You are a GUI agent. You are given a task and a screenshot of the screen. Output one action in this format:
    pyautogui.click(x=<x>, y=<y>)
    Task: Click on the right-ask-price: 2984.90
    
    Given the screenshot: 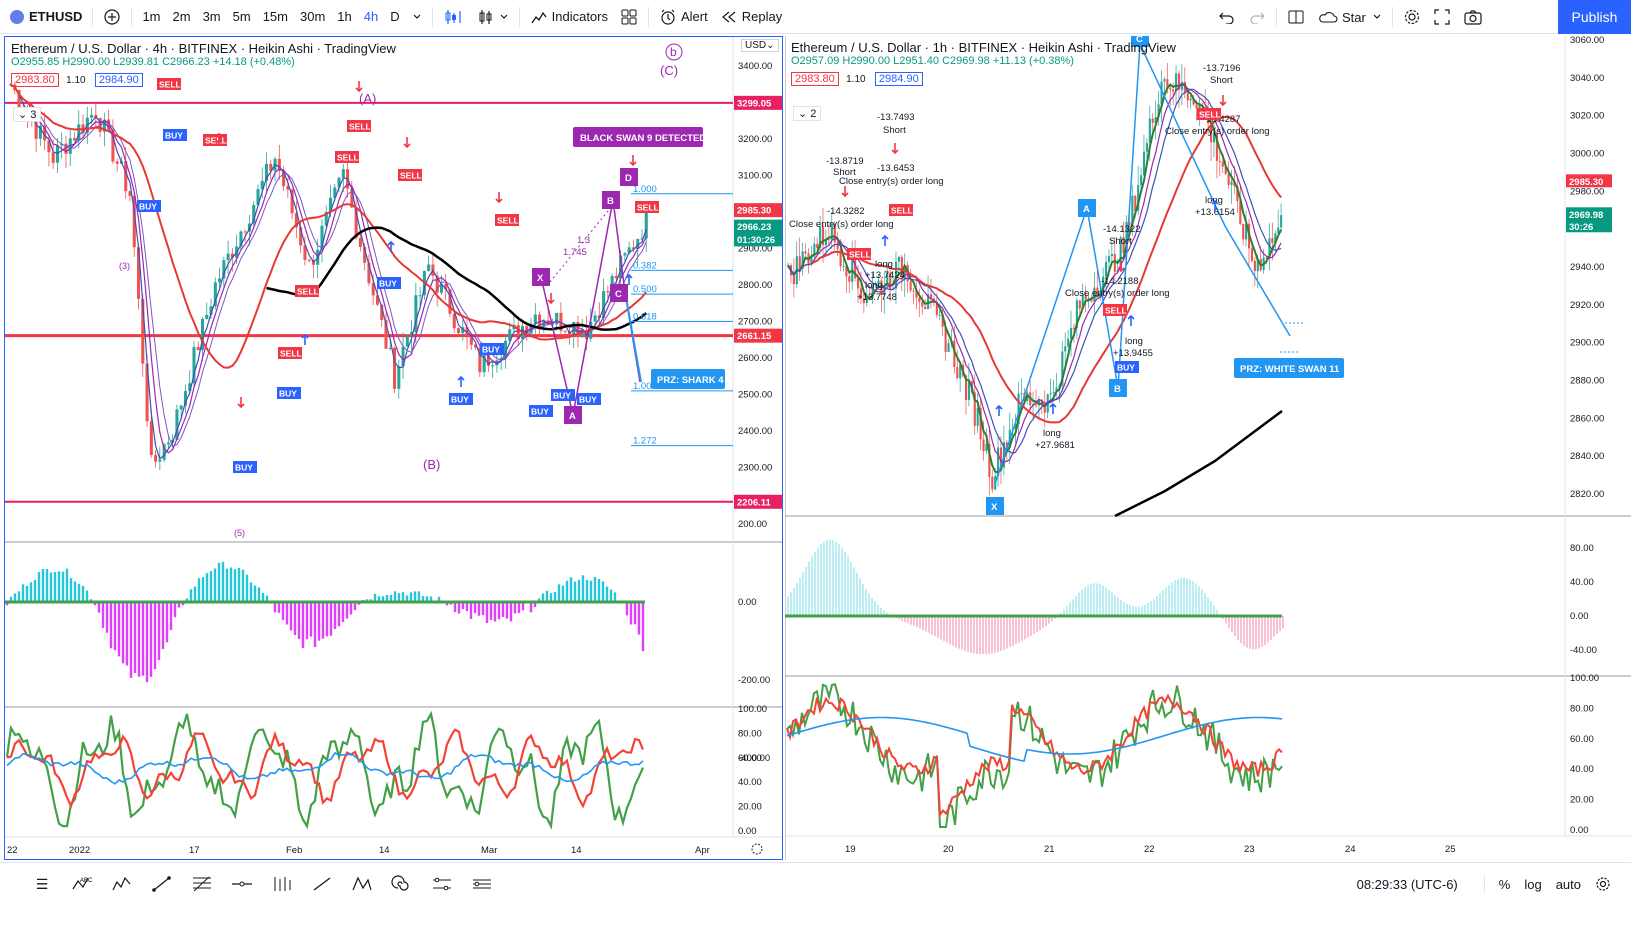 What is the action you would take?
    pyautogui.click(x=898, y=79)
    